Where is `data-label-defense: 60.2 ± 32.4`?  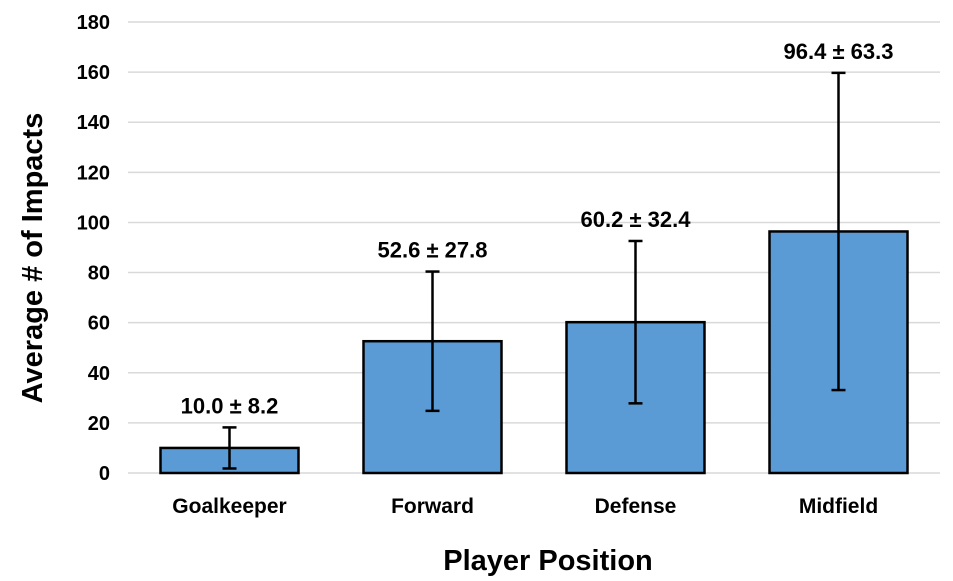
data-label-defense: 60.2 ± 32.4 is located at coordinates (636, 219).